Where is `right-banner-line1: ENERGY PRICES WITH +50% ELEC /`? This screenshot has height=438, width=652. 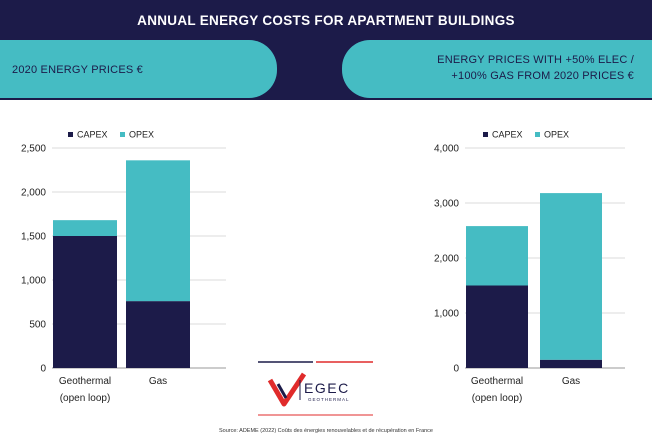
right-banner-line1: ENERGY PRICES WITH +50% ELEC / is located at coordinates (535, 60).